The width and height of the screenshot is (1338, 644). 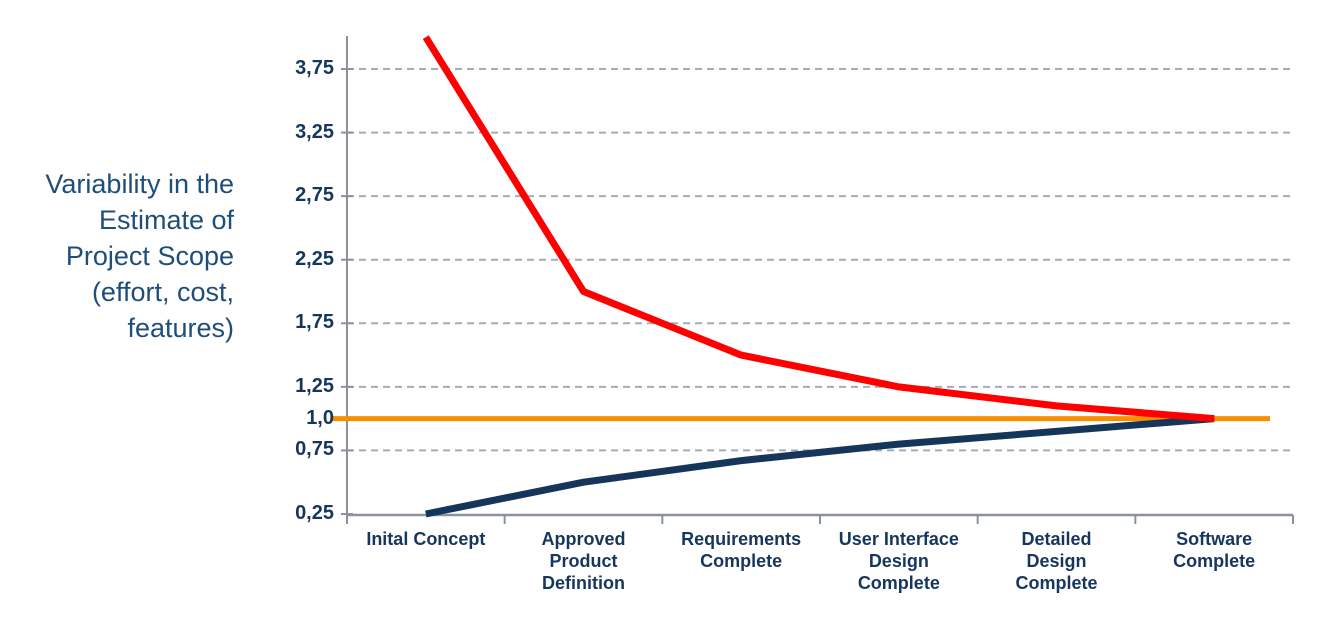 I want to click on x-axis-label: Inital Concept, so click(x=426, y=539).